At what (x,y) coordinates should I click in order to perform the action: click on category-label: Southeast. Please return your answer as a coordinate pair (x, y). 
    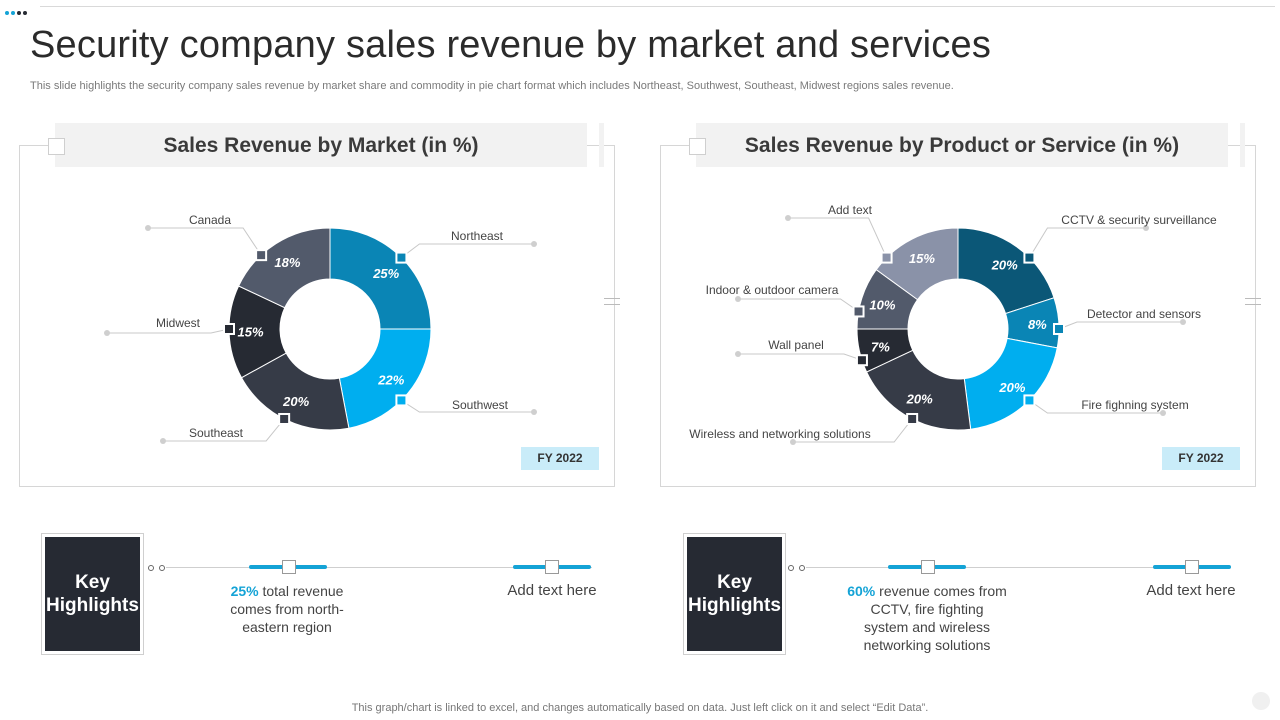
    Looking at the image, I should click on (216, 433).